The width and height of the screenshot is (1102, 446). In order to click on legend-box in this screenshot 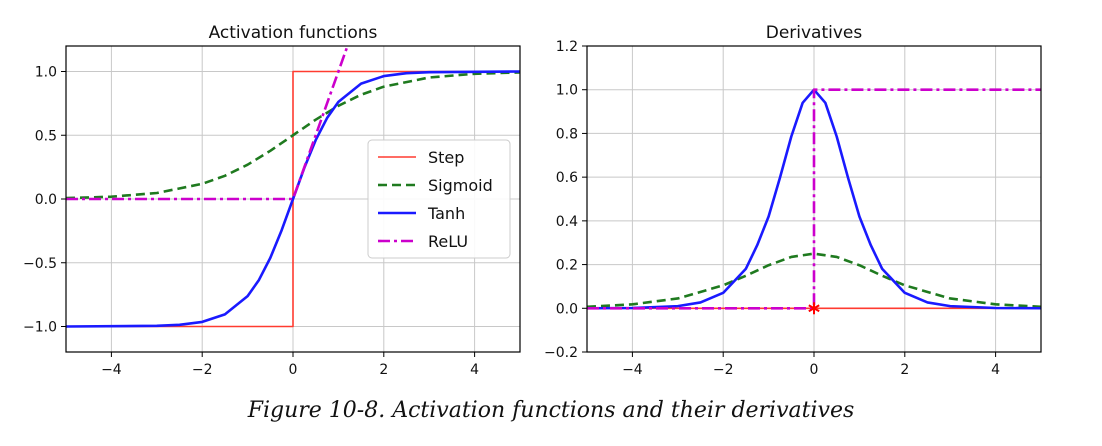, I will do `click(439, 199)`.